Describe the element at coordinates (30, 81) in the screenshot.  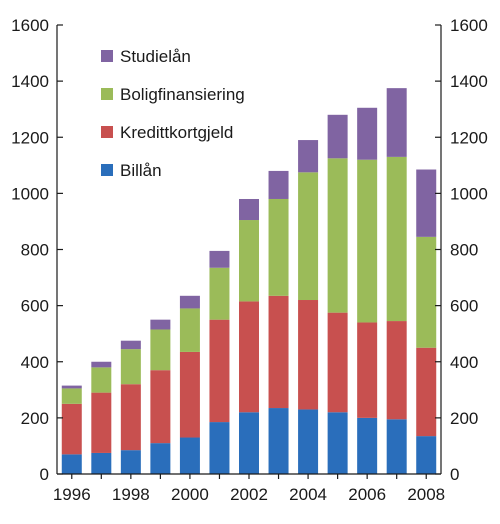
I see `left-y-tick-label: 1400` at that location.